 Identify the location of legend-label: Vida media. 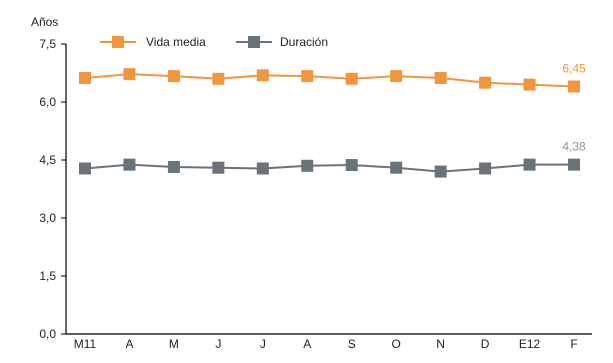
(176, 42).